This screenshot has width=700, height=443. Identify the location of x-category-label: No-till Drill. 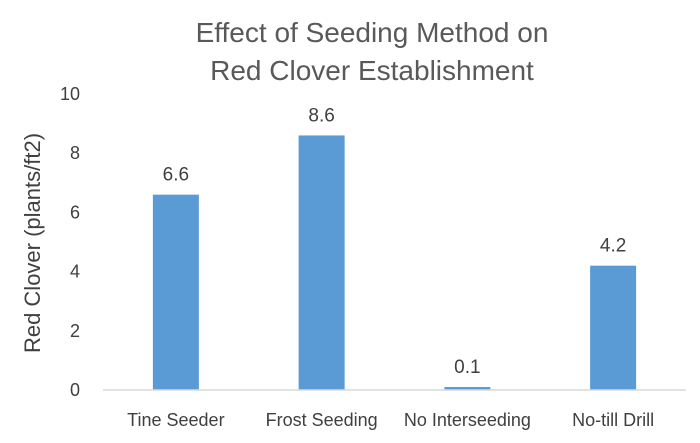
(613, 420).